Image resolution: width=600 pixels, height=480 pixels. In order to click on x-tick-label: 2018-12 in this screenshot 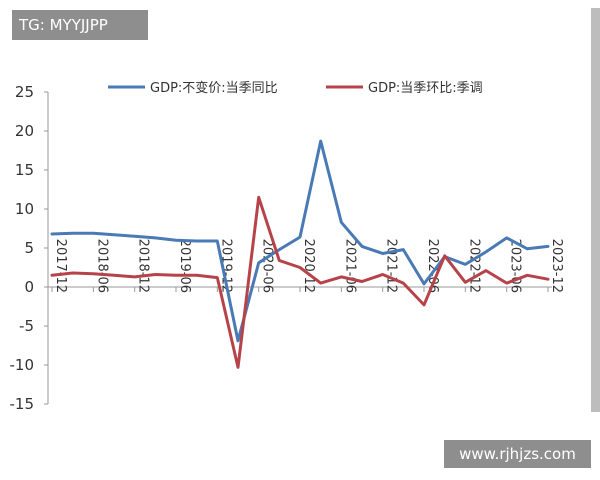, I will do `click(143, 266)`.